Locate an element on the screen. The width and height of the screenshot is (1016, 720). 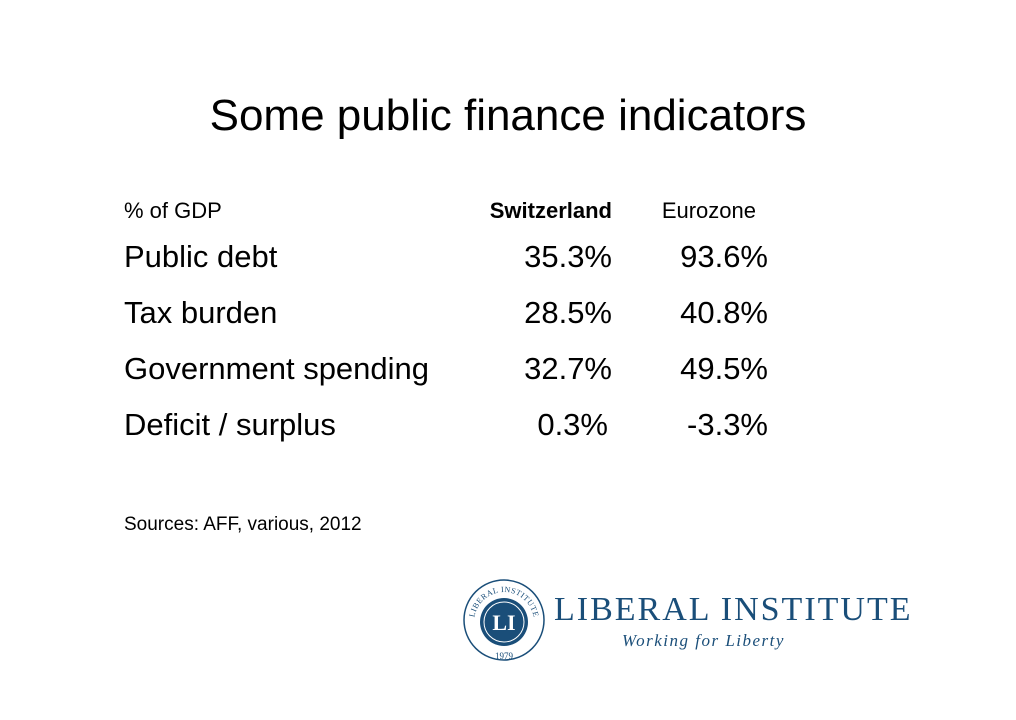
row-eurozone-value: 40.8% is located at coordinates (724, 312).